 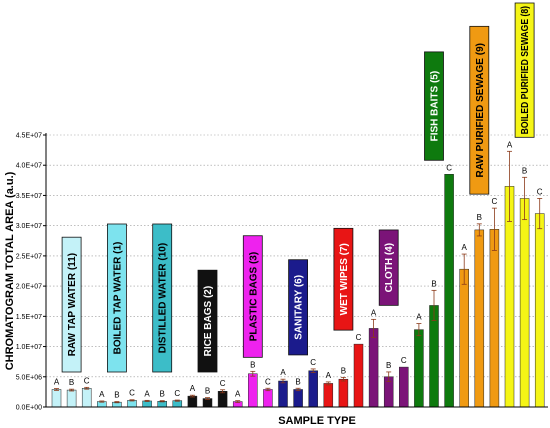 I want to click on group-label: DISTILLED WATER (10), so click(x=163, y=298).